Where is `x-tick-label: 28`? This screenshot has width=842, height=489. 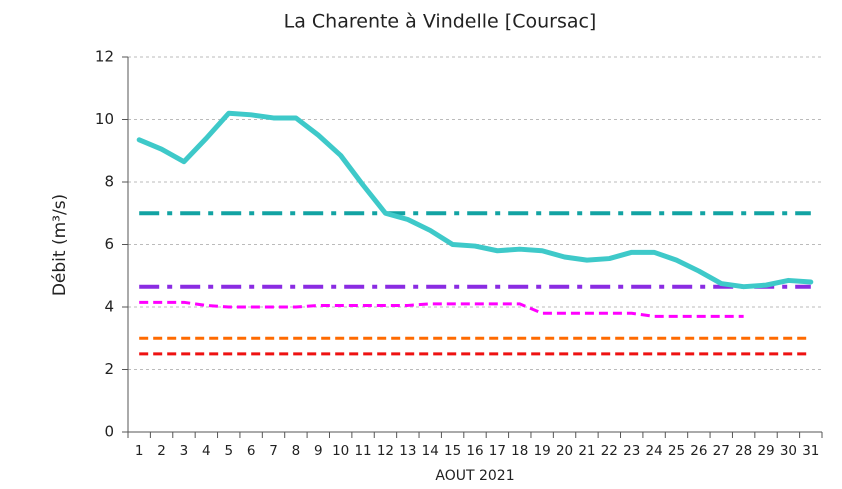
x-tick-label: 28 is located at coordinates (743, 451).